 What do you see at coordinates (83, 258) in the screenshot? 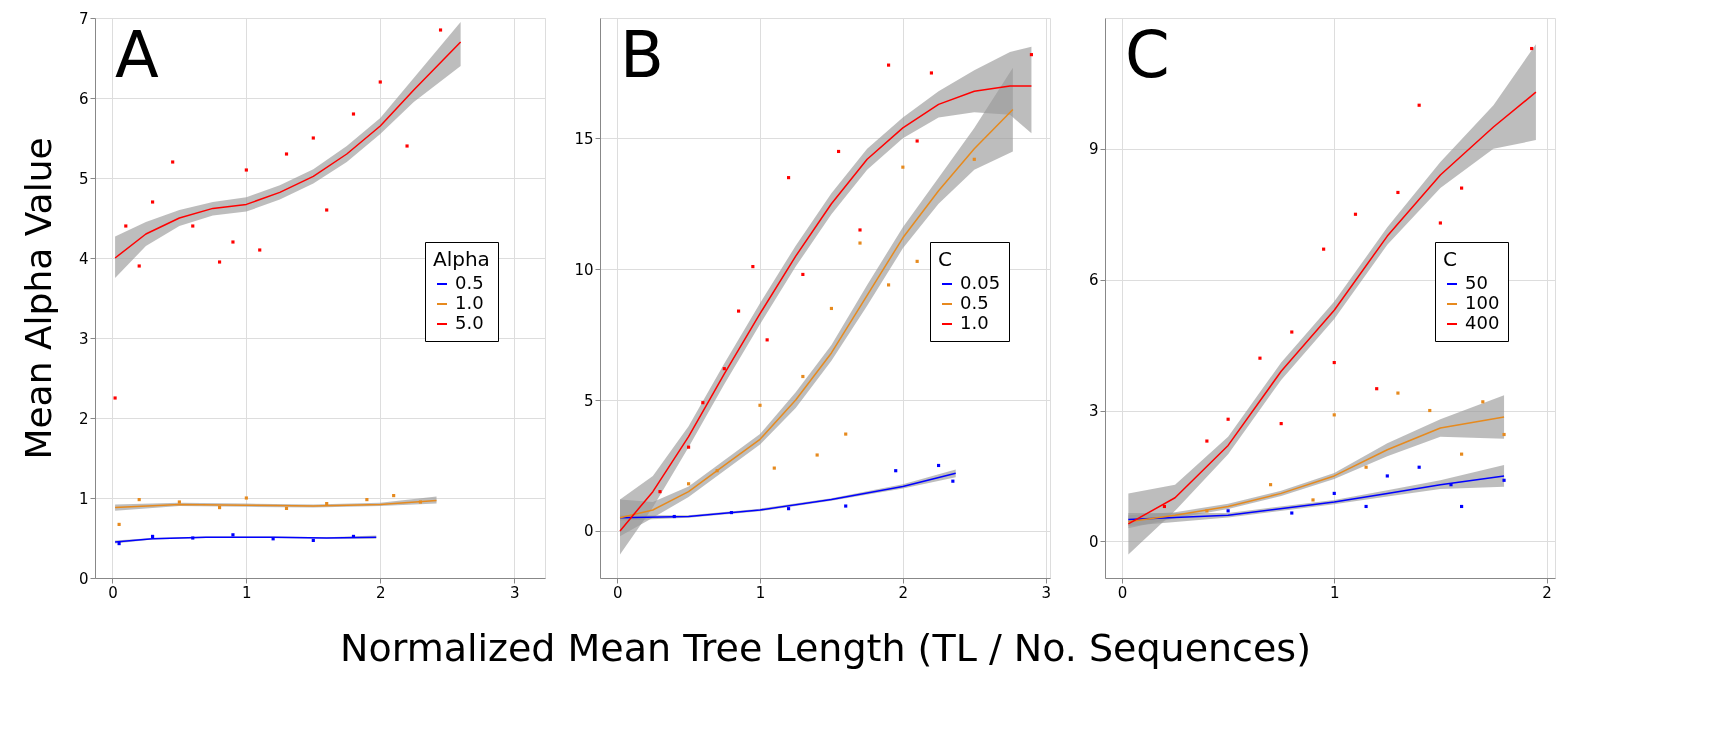
I see `y-tick-label: 4` at bounding box center [83, 258].